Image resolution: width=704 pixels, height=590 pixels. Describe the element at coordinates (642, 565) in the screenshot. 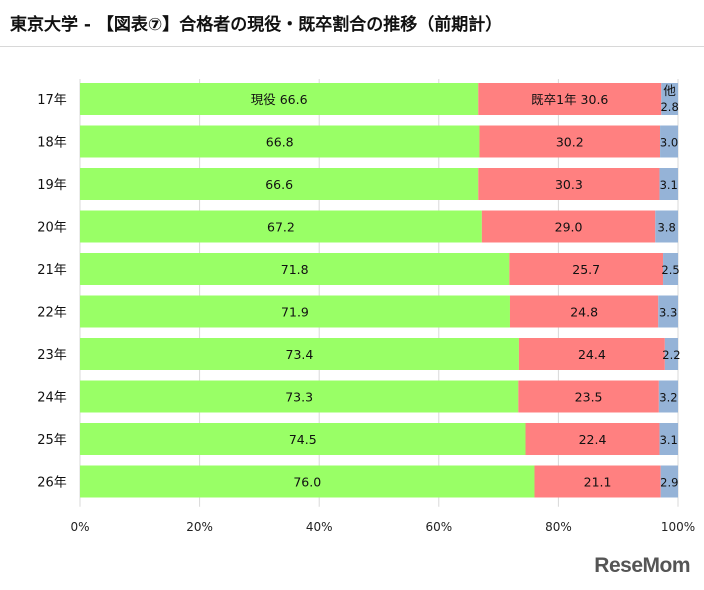

I see `resemom-logo: ReseMom` at that location.